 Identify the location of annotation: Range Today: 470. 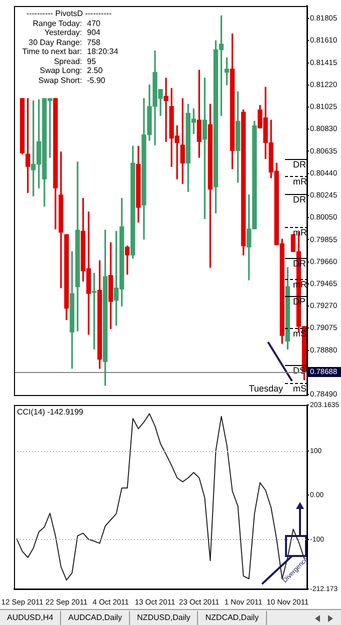
(66, 23).